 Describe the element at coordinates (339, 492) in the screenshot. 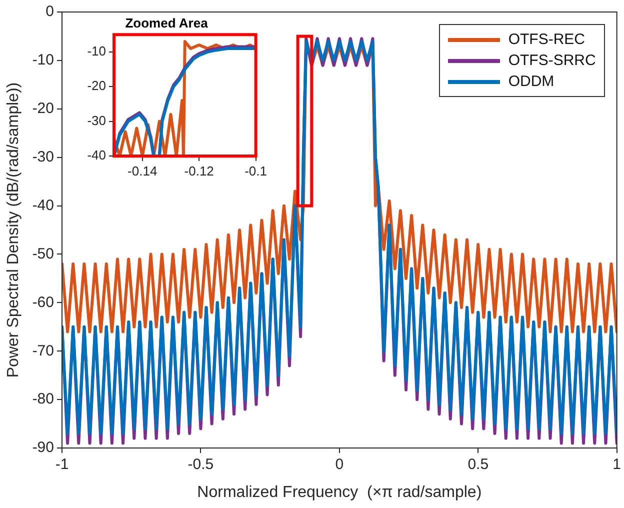

I see `x-axis-title: Normalized Frequency (×π rad/sample)` at that location.